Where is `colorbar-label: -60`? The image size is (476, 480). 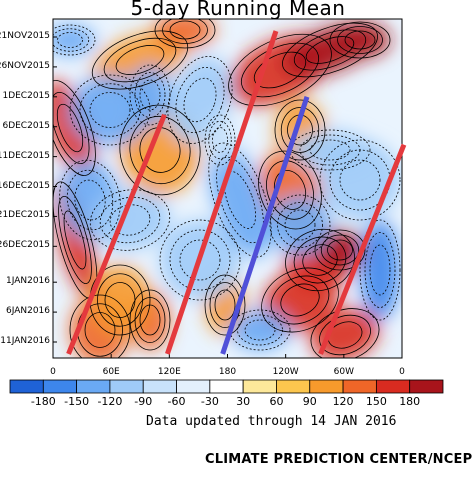
colorbar-label: -60 is located at coordinates (177, 401).